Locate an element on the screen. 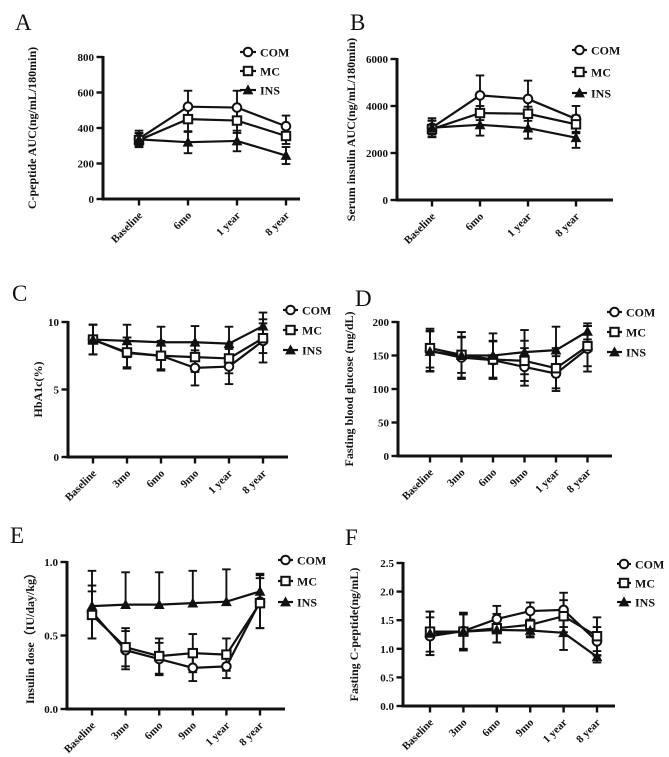 Image resolution: width=669 pixels, height=757 pixels. y-tick-label: 0.5 is located at coordinates (387, 678).